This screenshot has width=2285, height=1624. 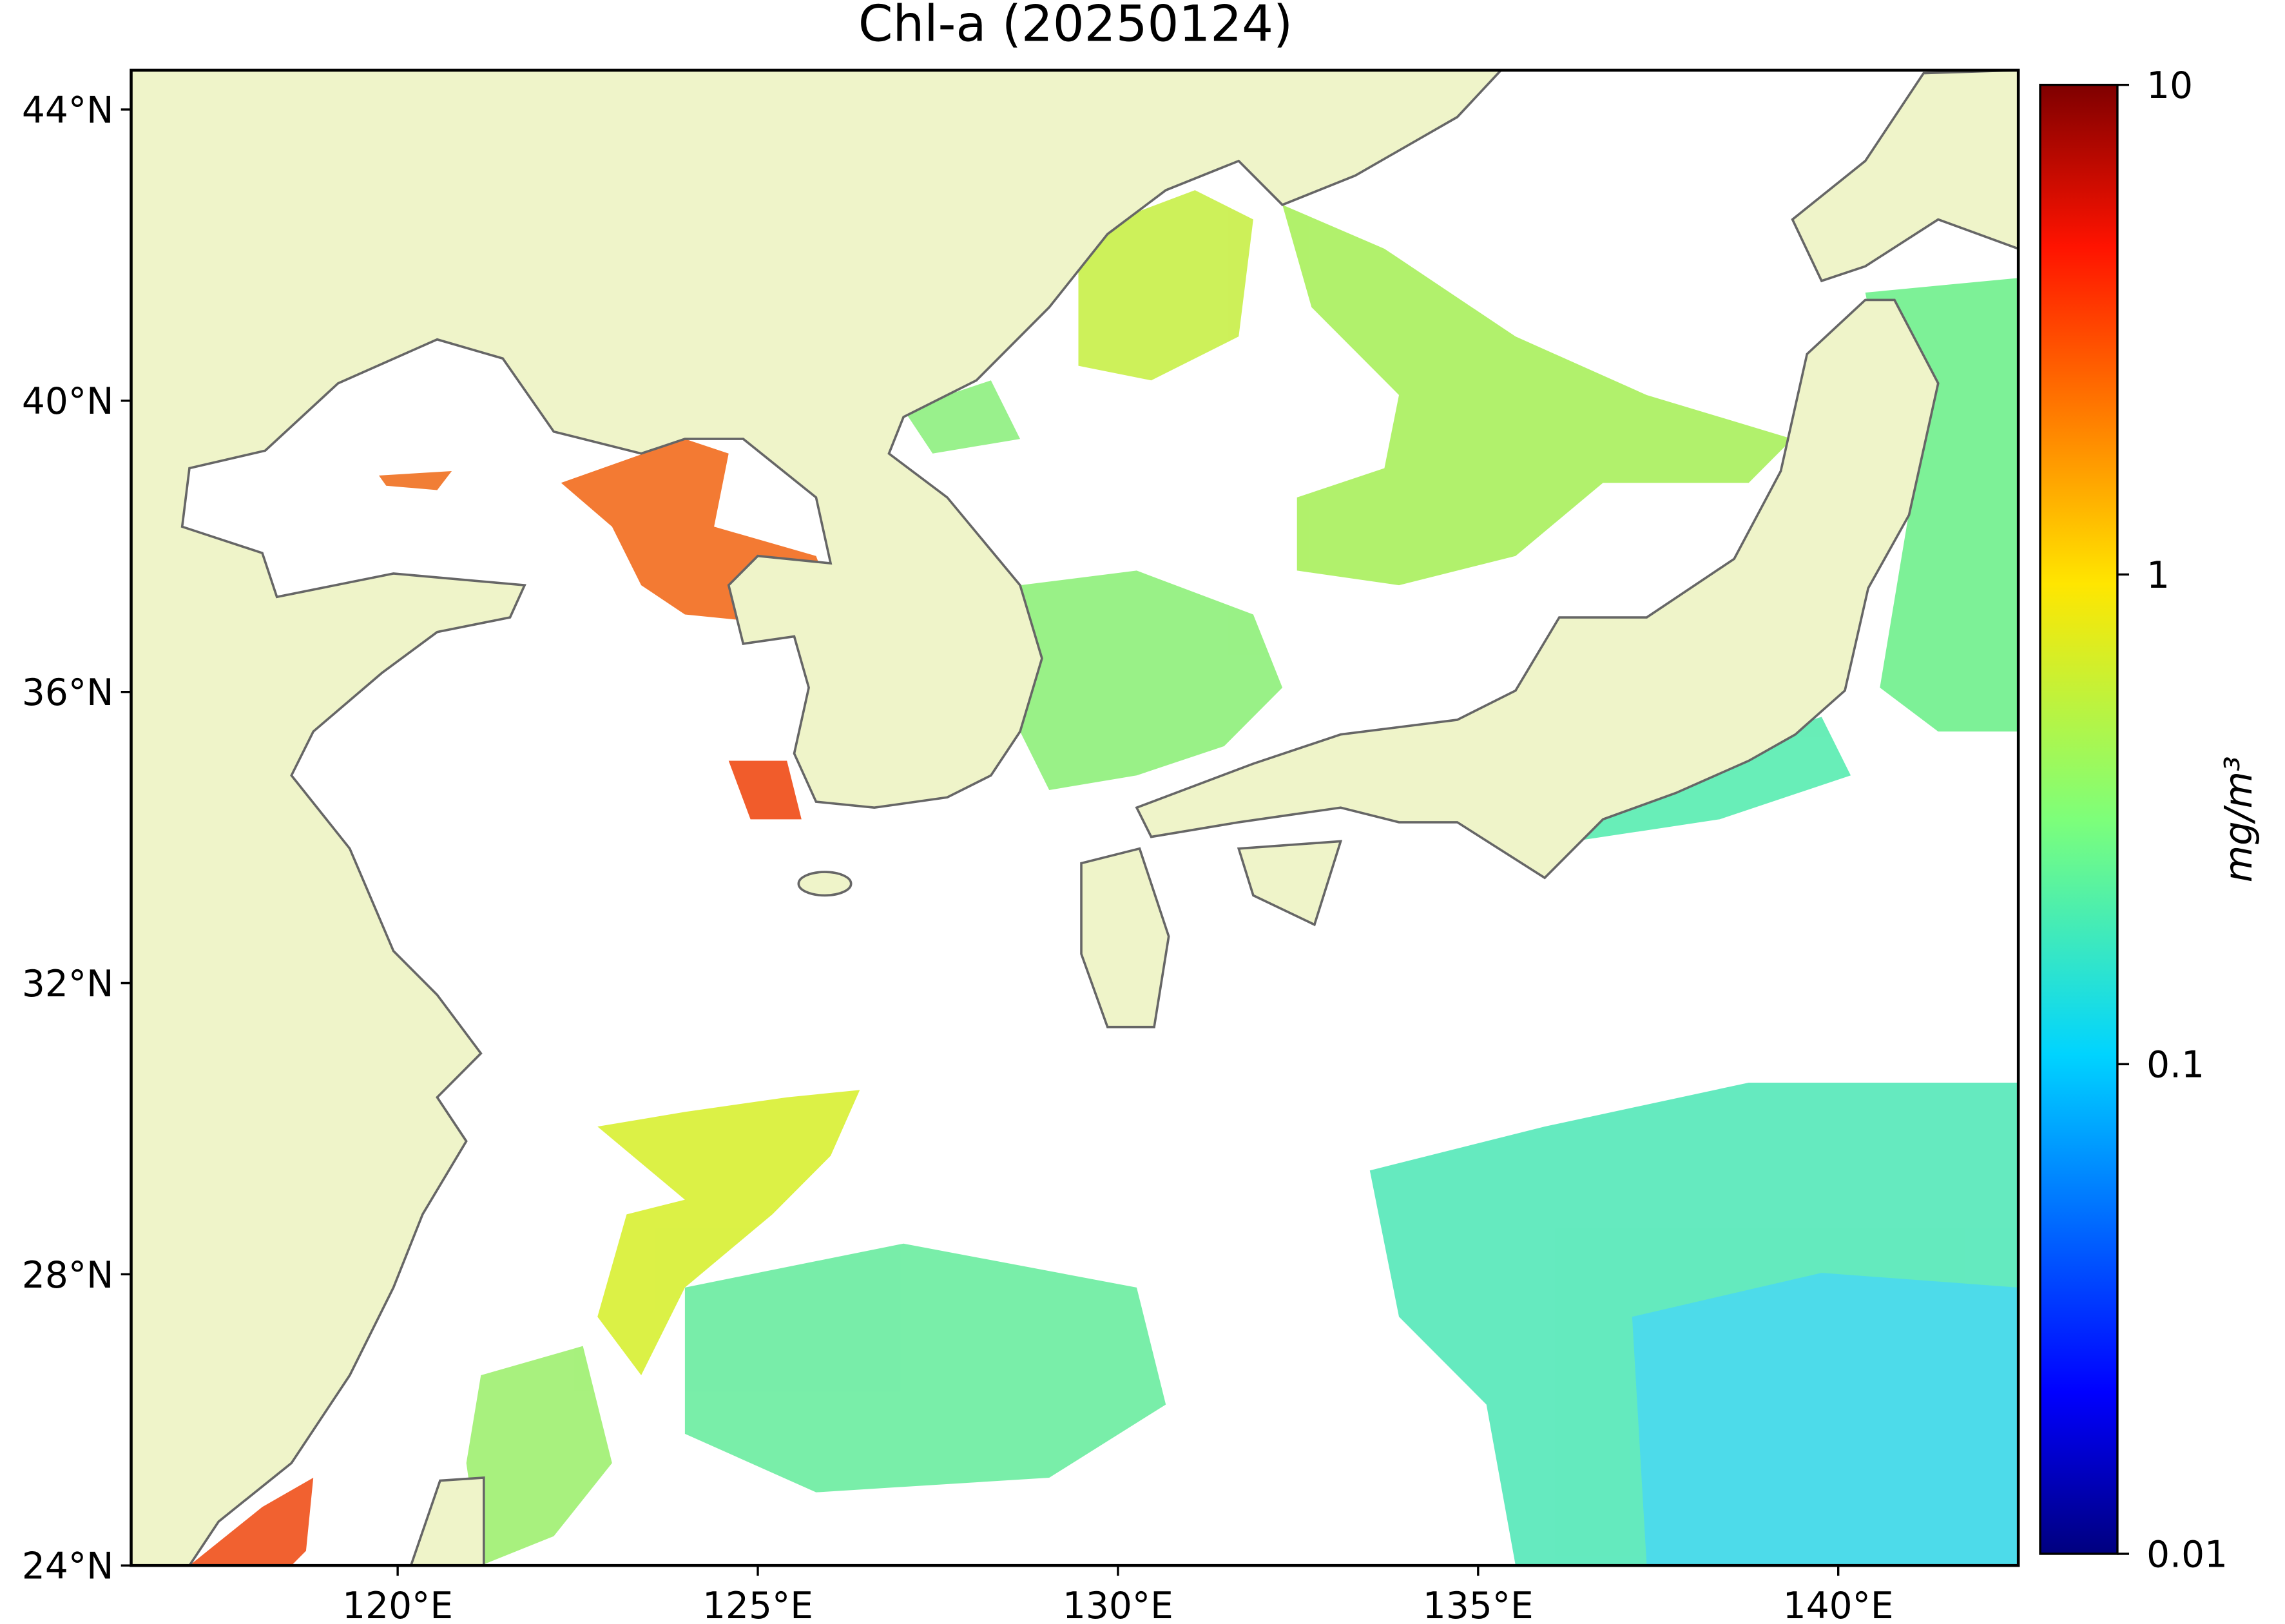 What do you see at coordinates (67, 402) in the screenshot?
I see `y-tick-label: 40°N` at bounding box center [67, 402].